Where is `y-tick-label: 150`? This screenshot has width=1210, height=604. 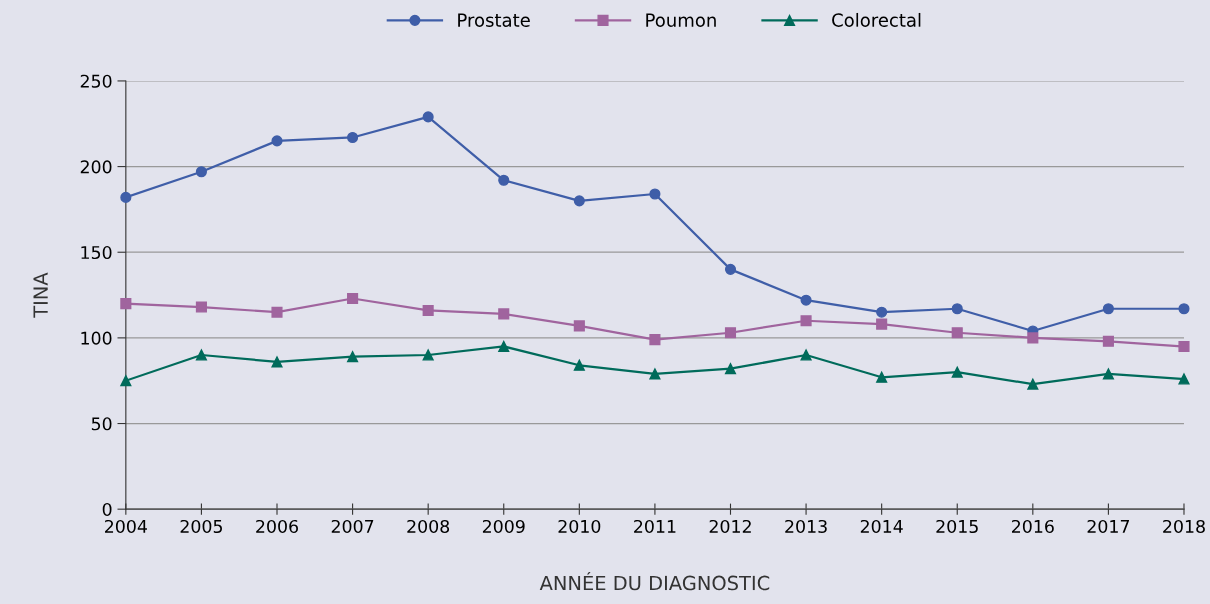 y-tick-label: 150 is located at coordinates (96, 252).